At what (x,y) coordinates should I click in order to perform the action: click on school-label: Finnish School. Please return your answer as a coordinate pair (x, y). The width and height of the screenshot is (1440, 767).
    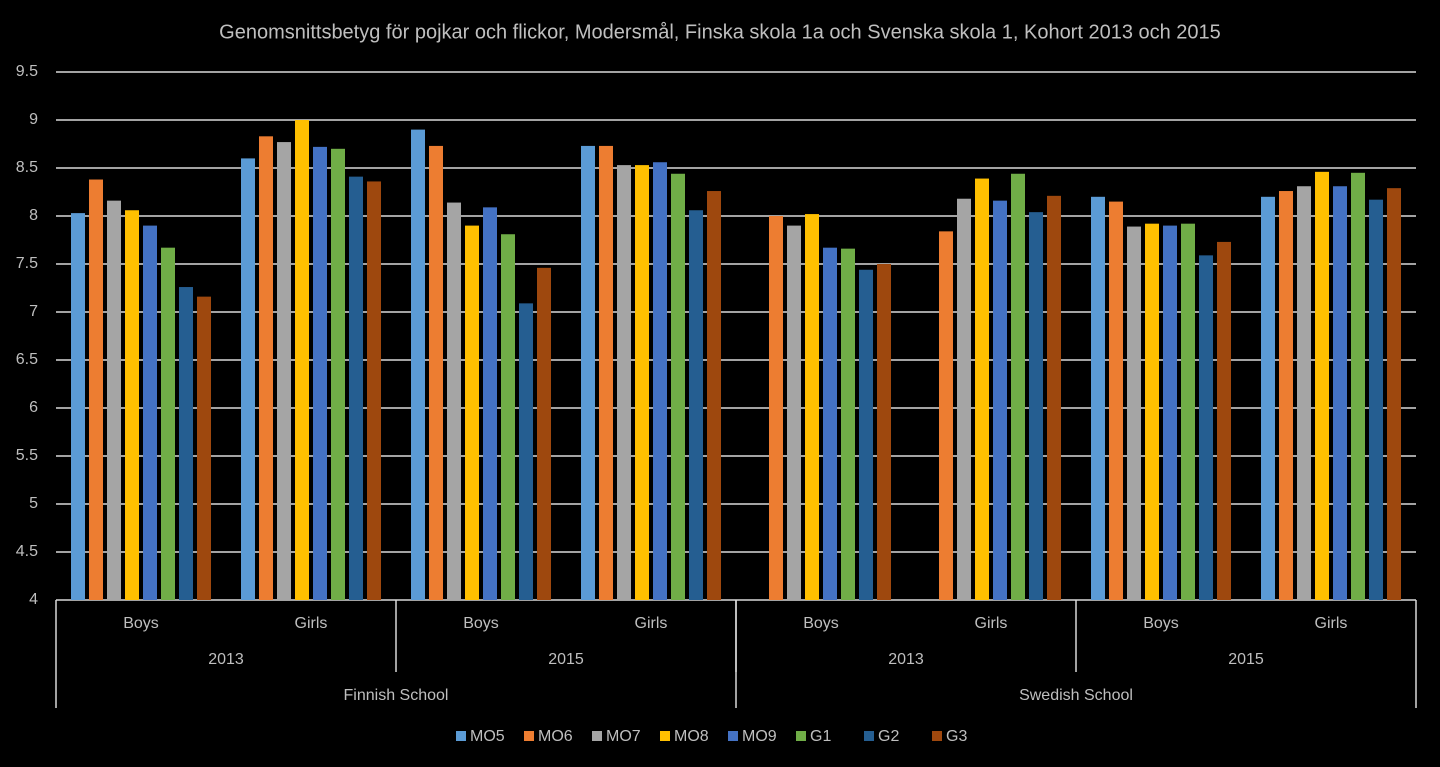
    Looking at the image, I should click on (396, 695).